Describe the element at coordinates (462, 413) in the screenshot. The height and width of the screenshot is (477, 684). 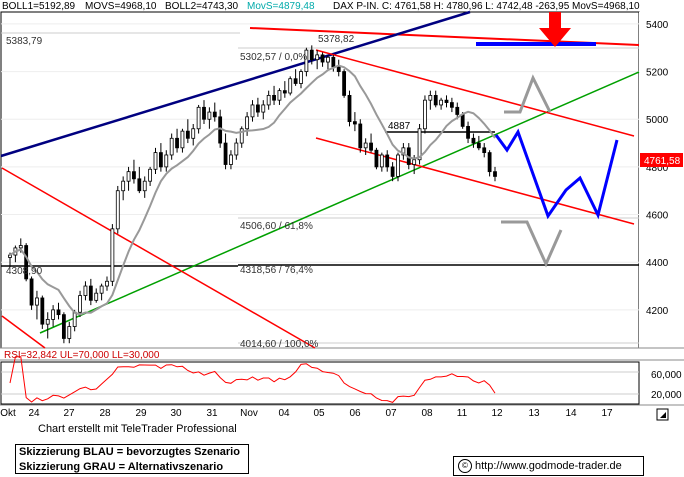
I see `x-tick-label: 11` at that location.